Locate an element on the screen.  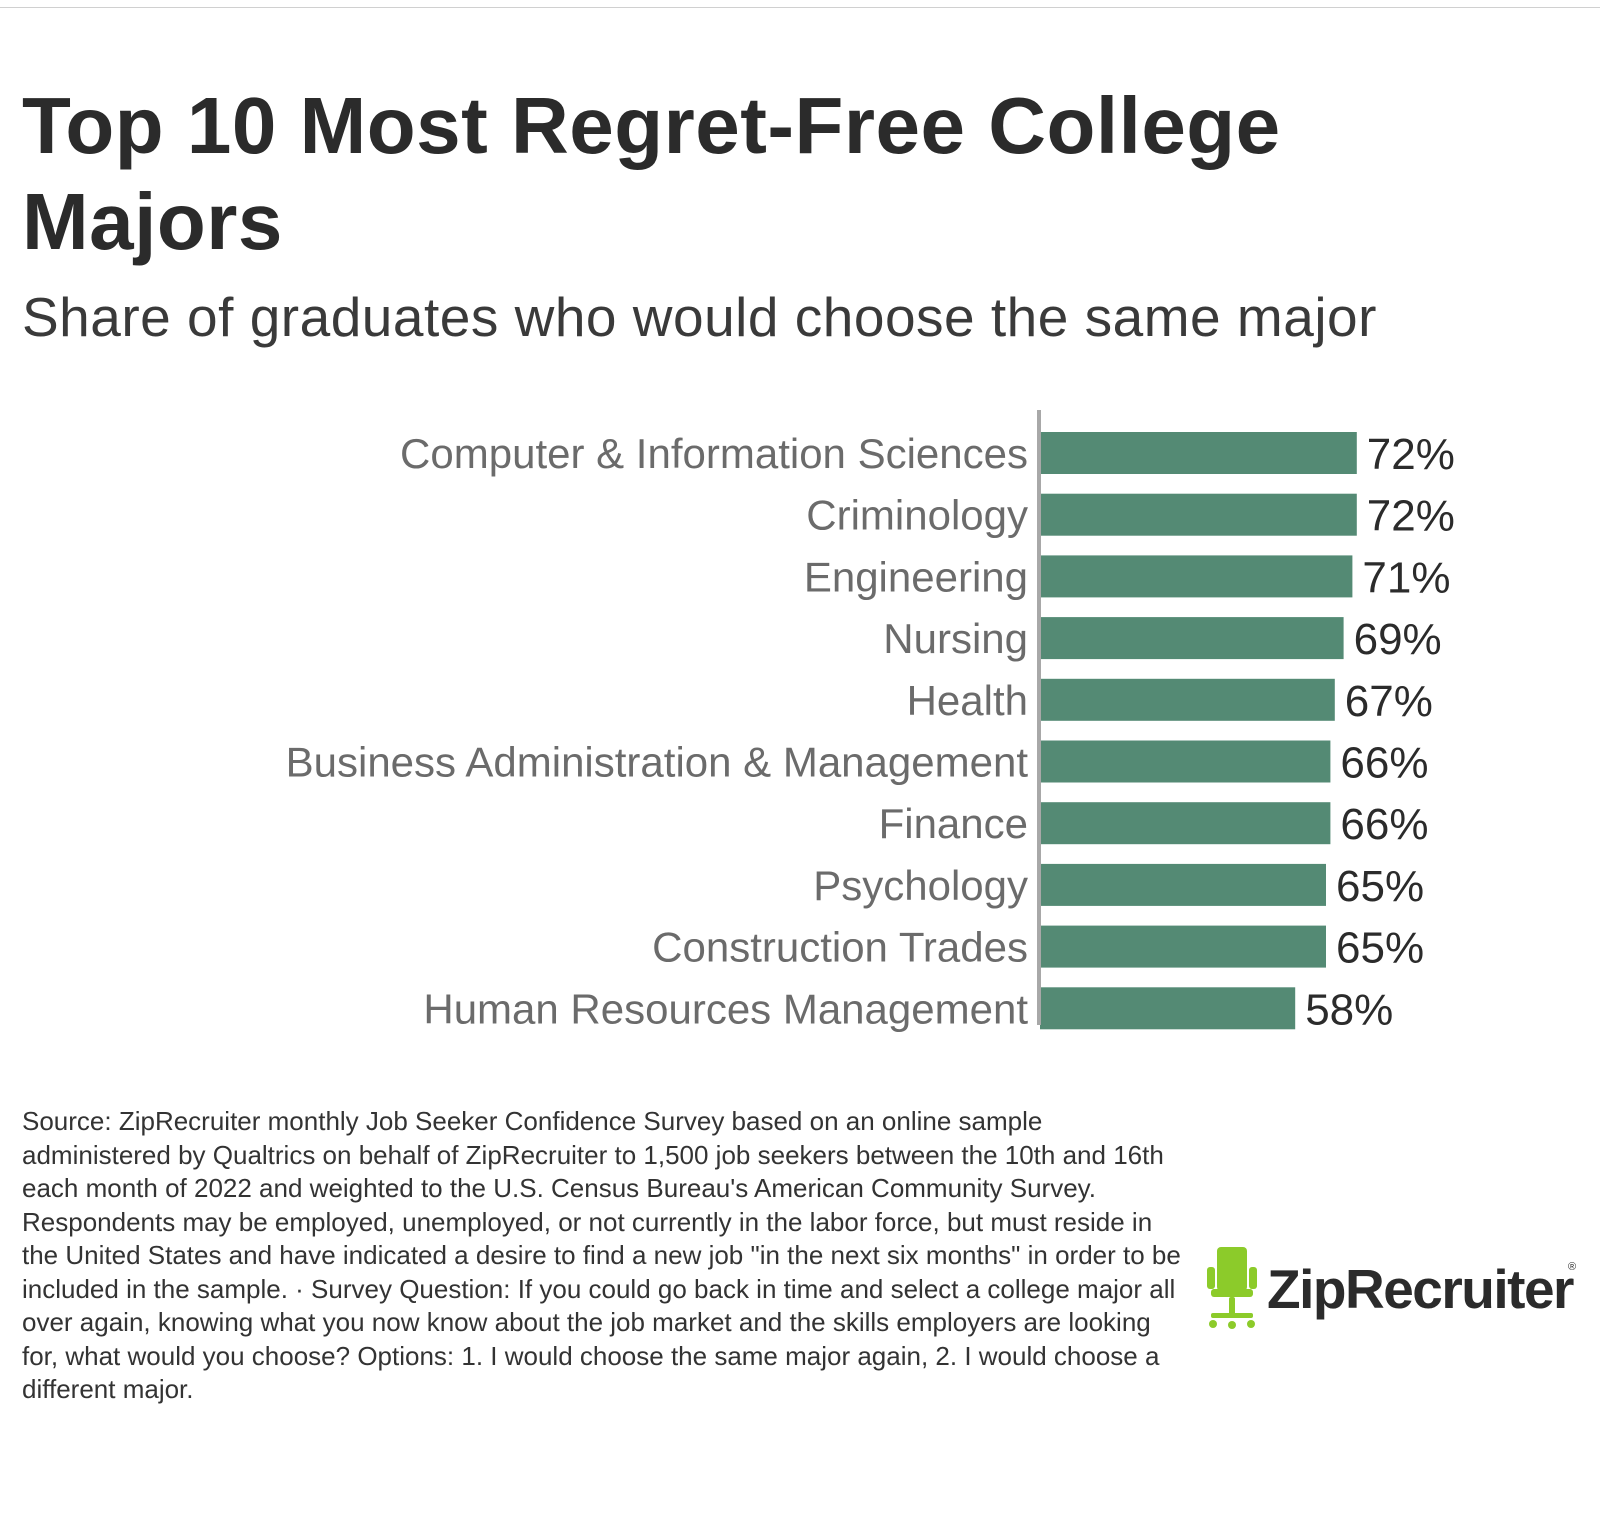
category-label: Engineering is located at coordinates (916, 576).